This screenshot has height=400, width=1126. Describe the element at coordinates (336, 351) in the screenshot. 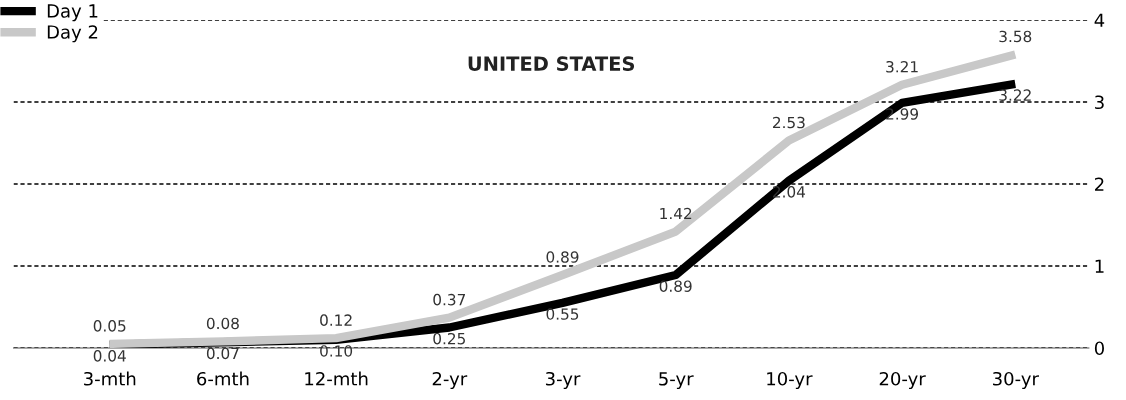

I see `data-label: 0.10` at that location.